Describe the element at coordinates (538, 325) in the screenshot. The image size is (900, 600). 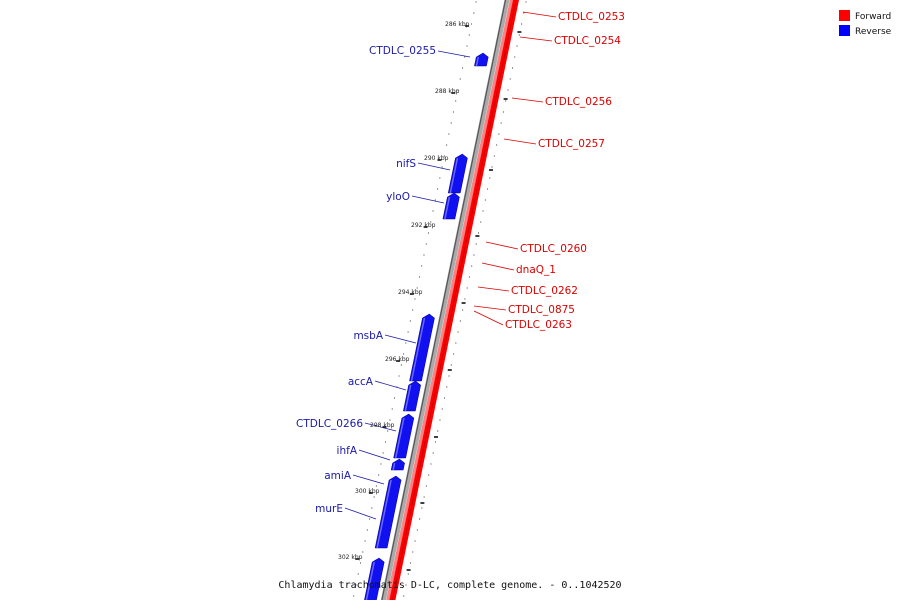
I see `gene-label-ctdlc-0263: CTDLC_0263` at that location.